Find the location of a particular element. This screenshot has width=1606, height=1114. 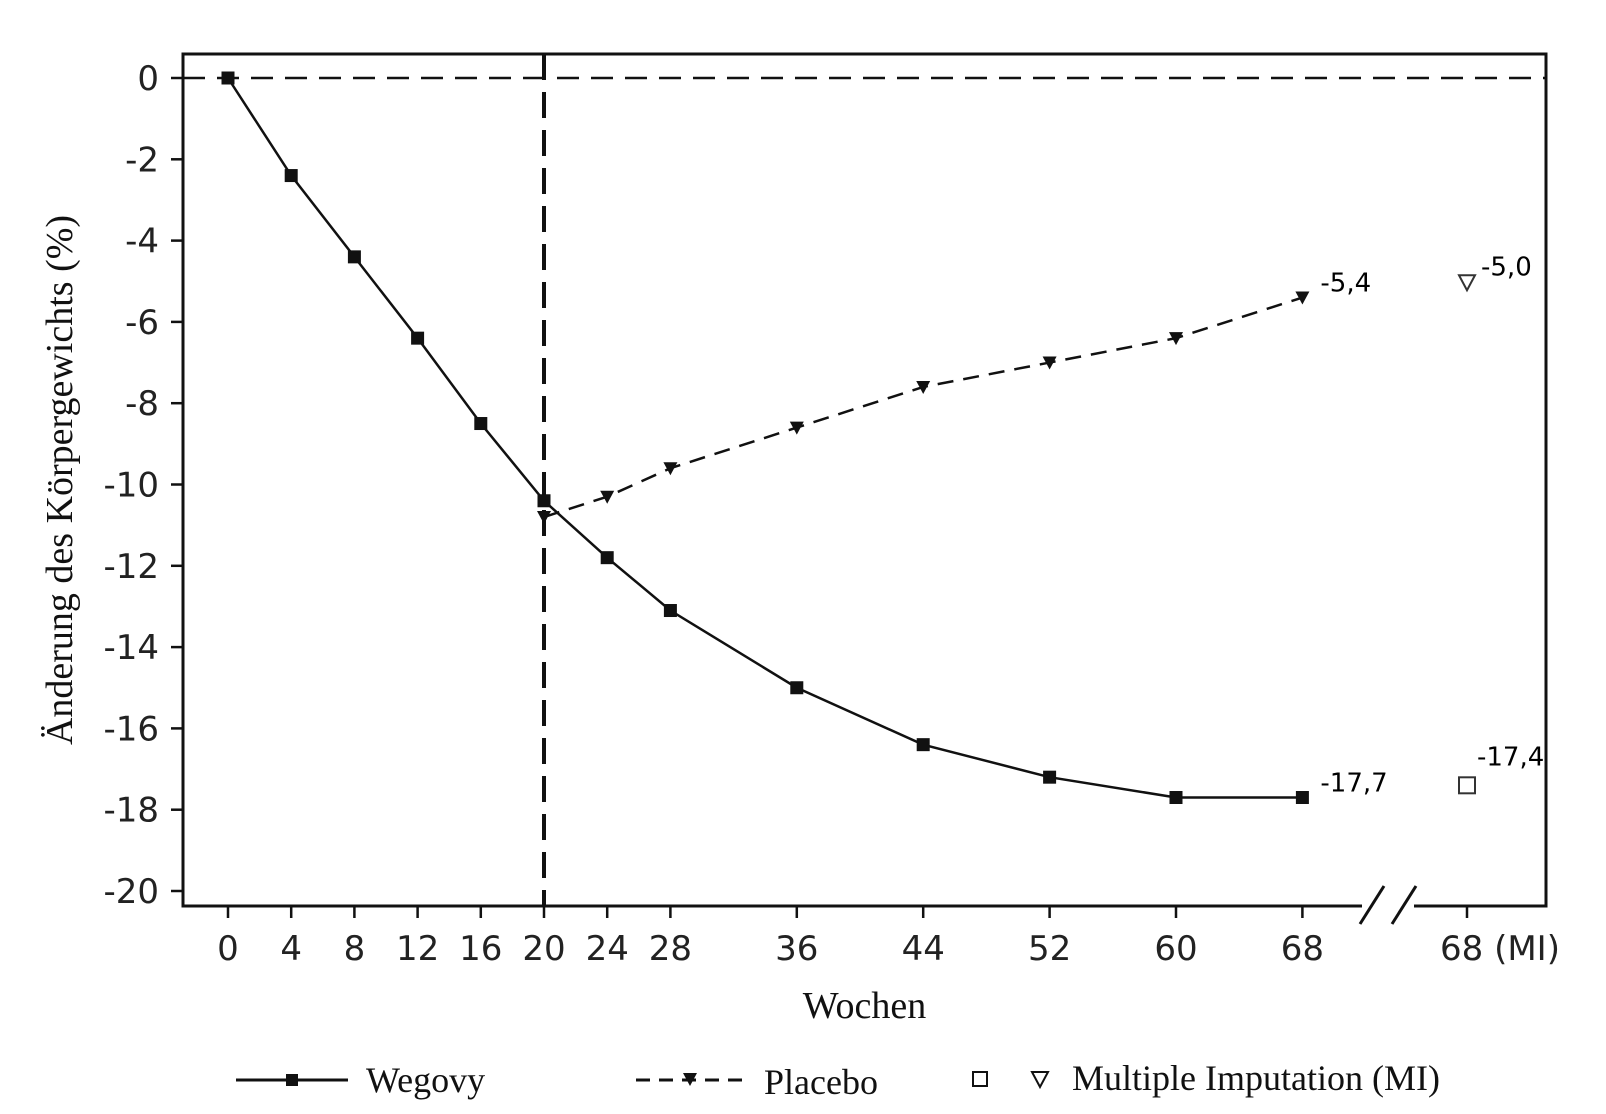

legend-triangle-marker is located at coordinates (690, 1079).